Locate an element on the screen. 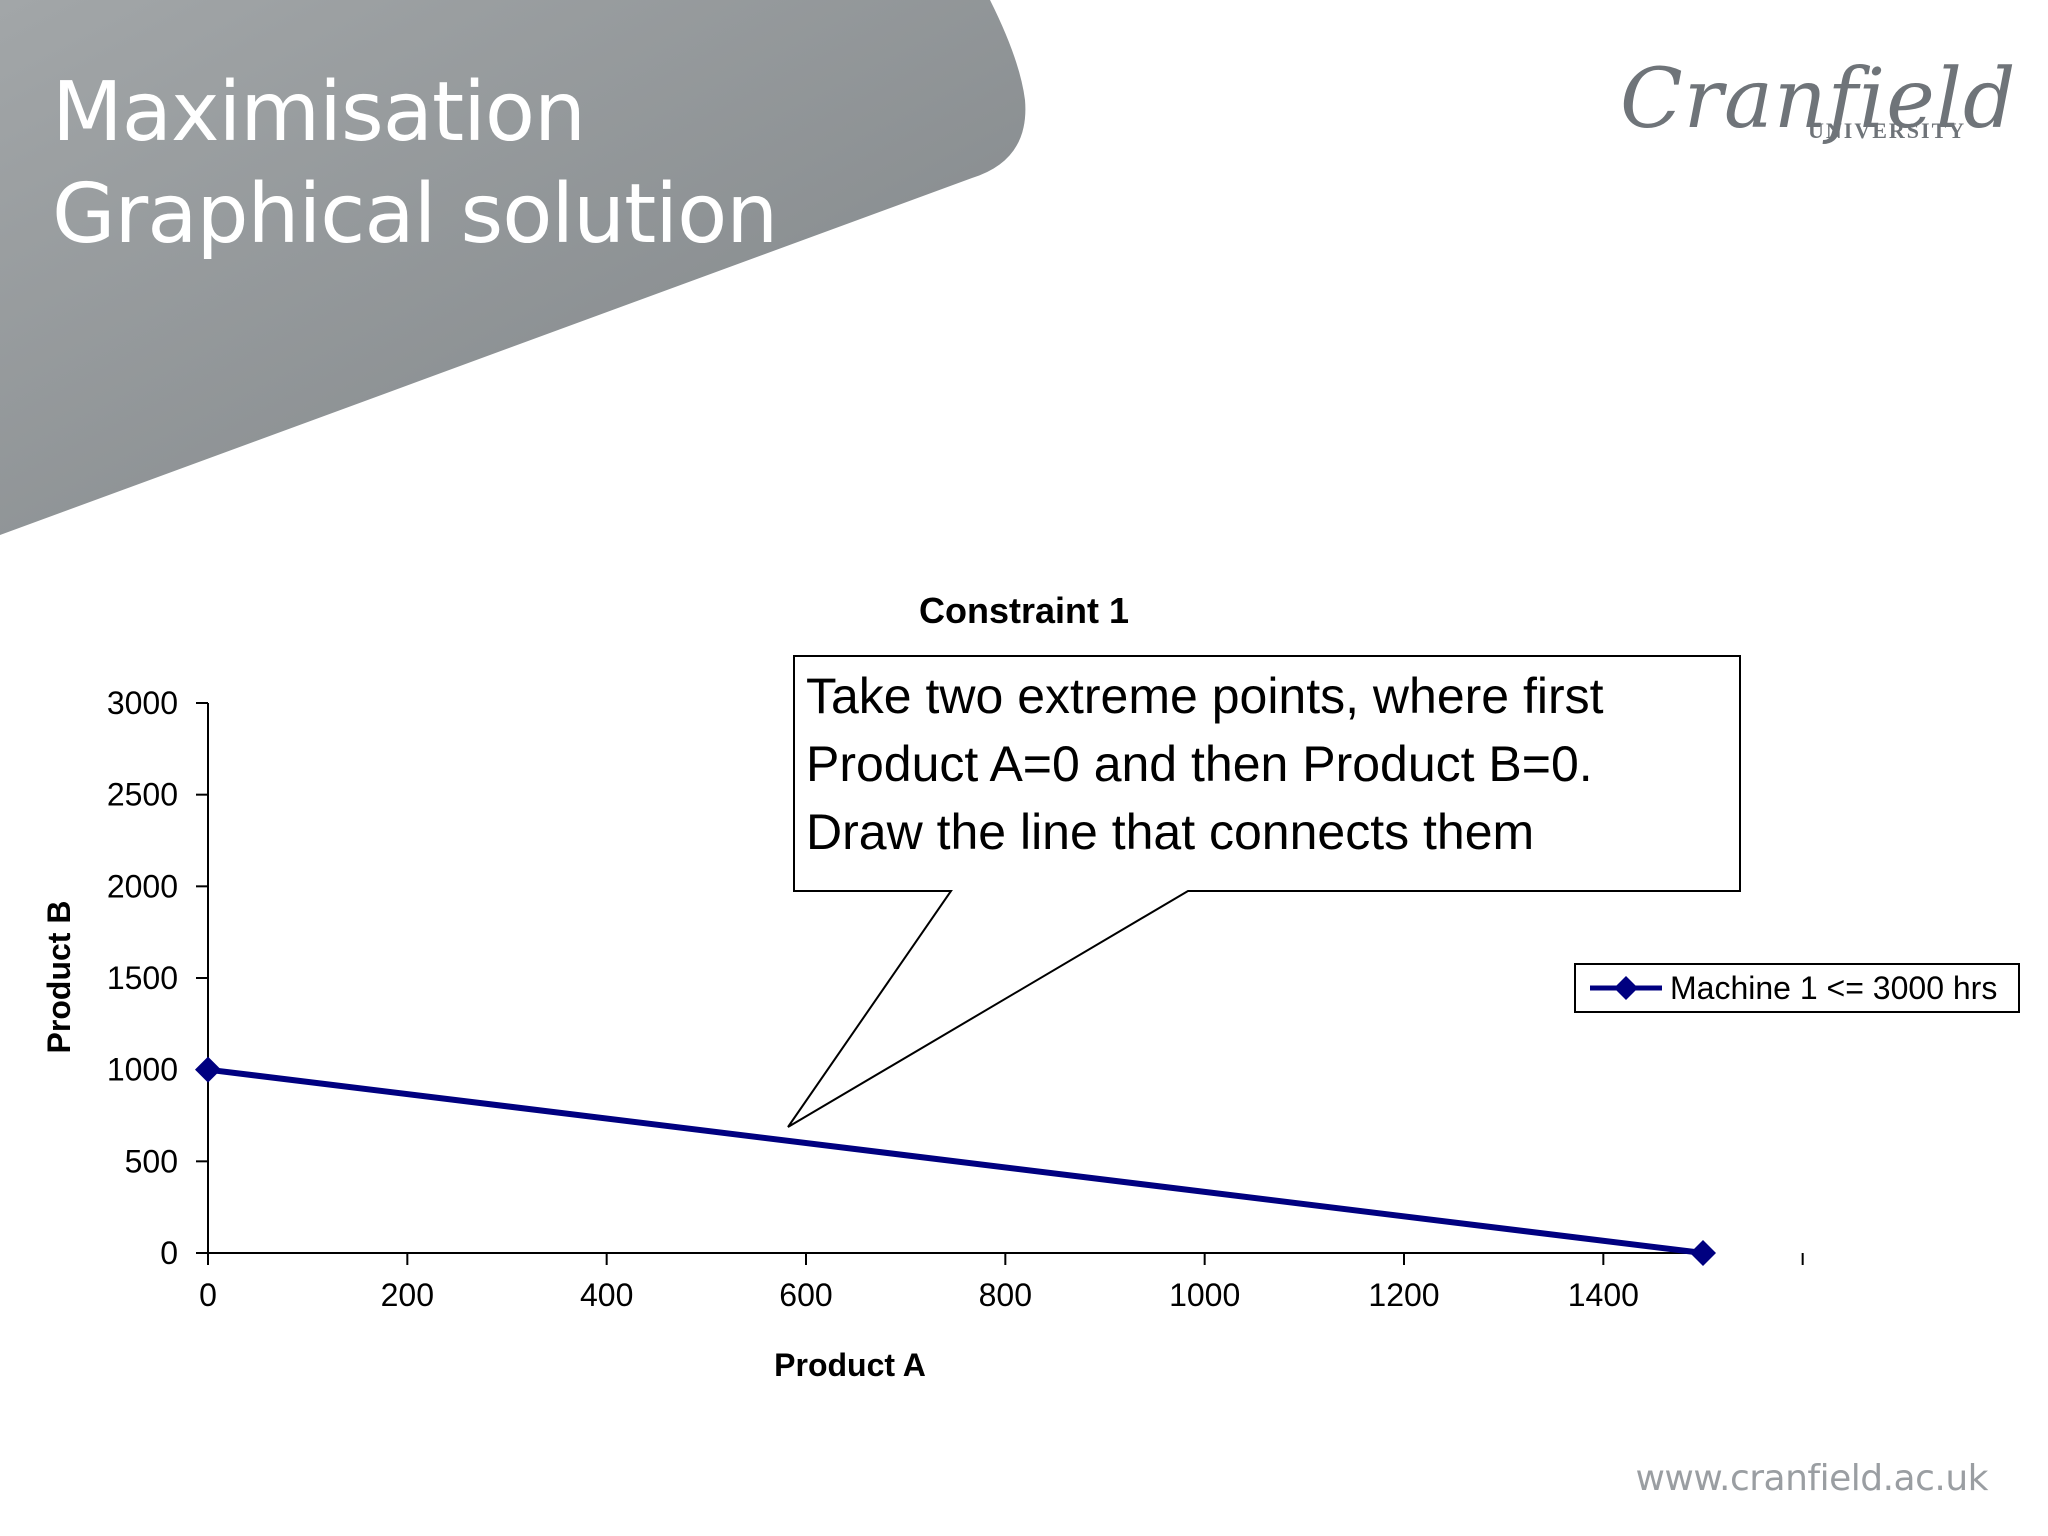  y-tick-label: 3000 is located at coordinates (142, 703).